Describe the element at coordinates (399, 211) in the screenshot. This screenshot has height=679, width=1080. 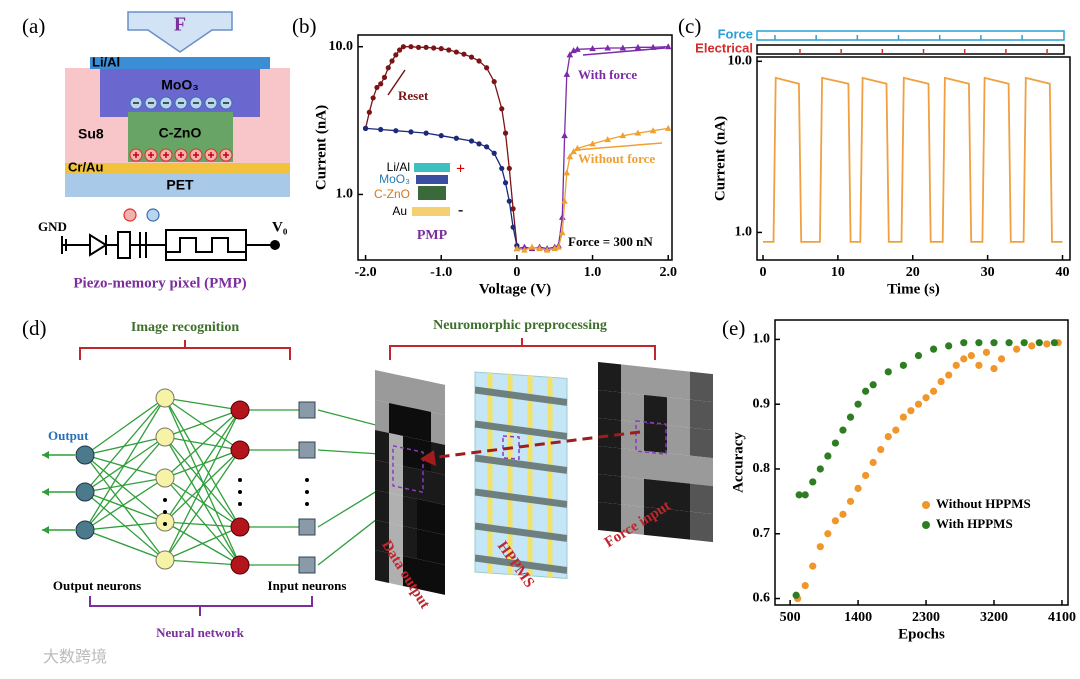
I see `inset-label: Au` at that location.